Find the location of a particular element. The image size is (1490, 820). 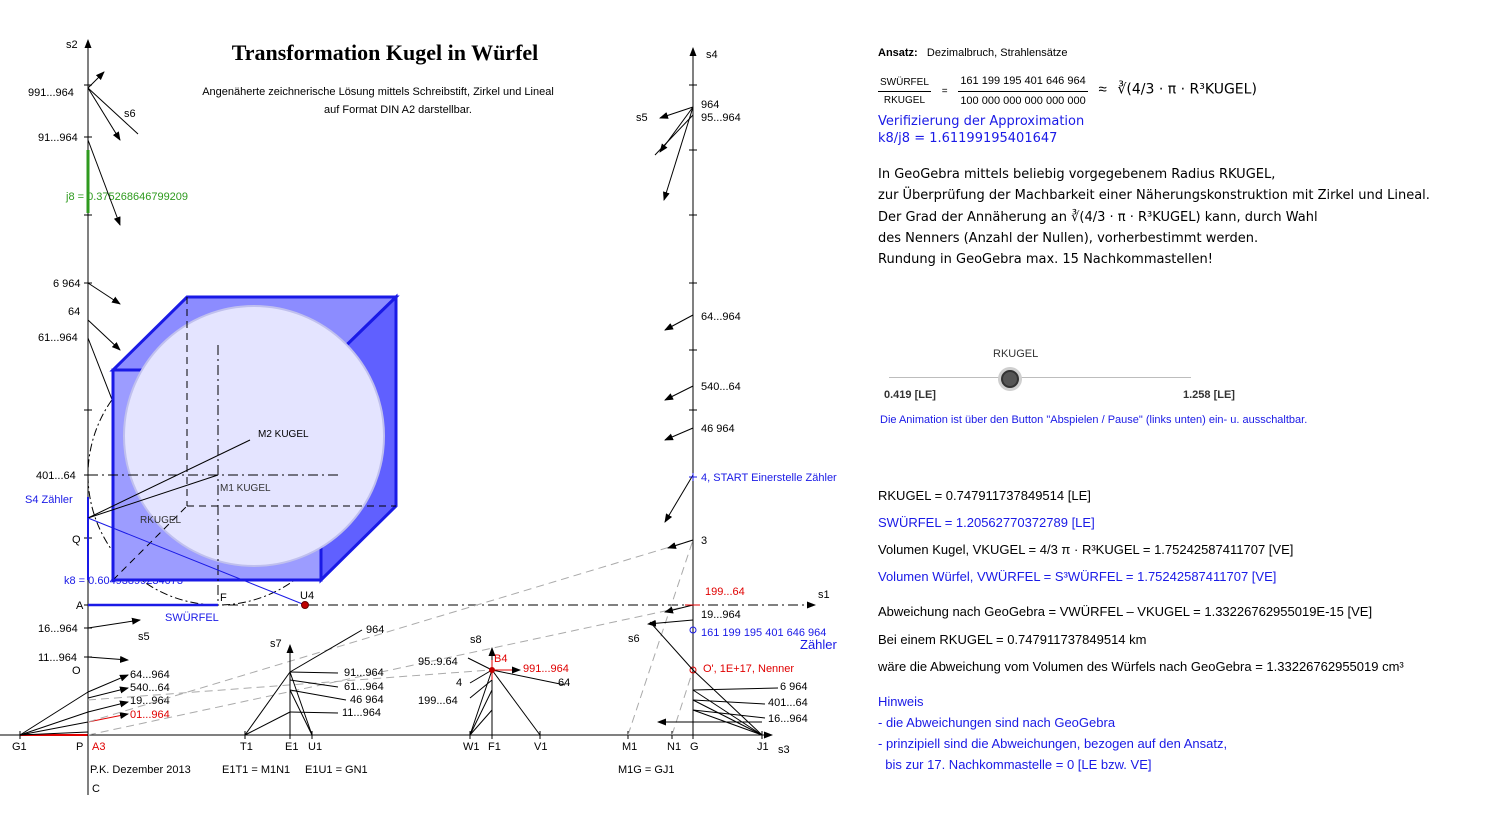

pt-G: G is located at coordinates (694, 747).